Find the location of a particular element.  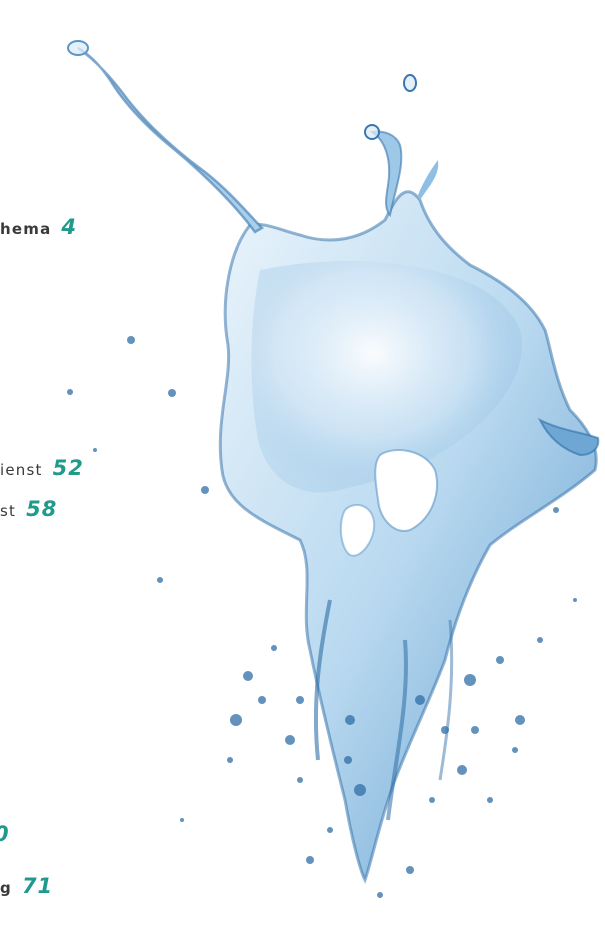

toc-entry-title: ienst is located at coordinates (21, 470).